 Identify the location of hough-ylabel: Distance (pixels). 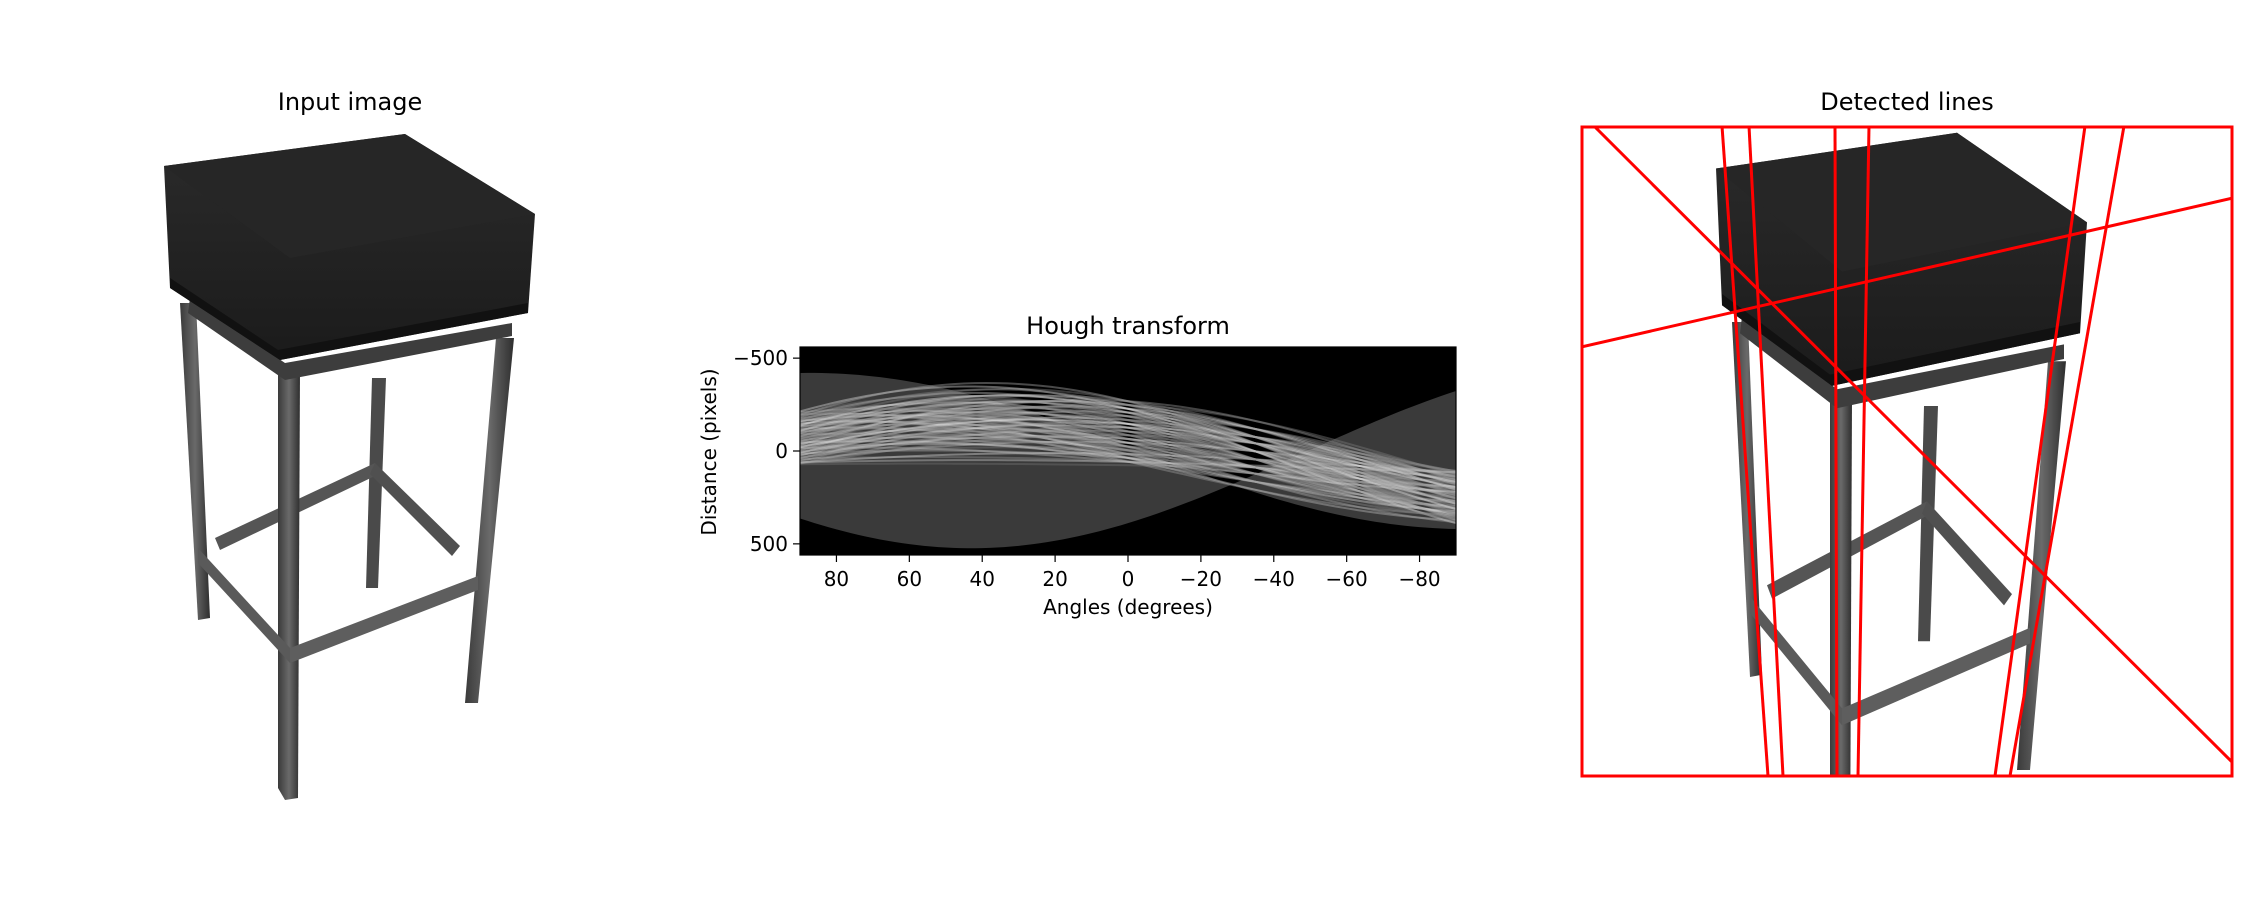
(709, 451).